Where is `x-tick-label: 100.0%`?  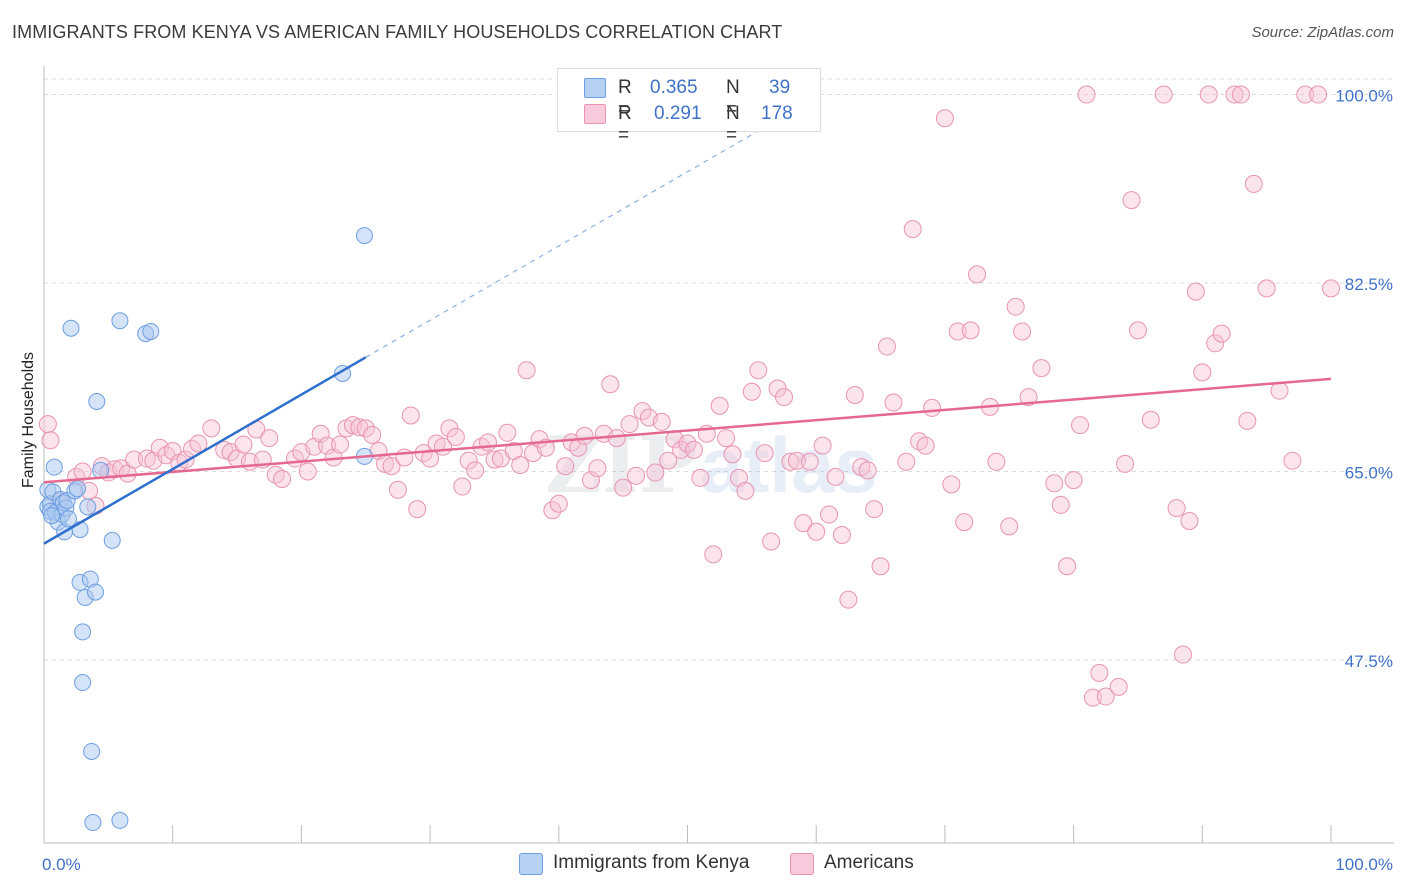
x-tick-label: 100.0% is located at coordinates (1364, 864).